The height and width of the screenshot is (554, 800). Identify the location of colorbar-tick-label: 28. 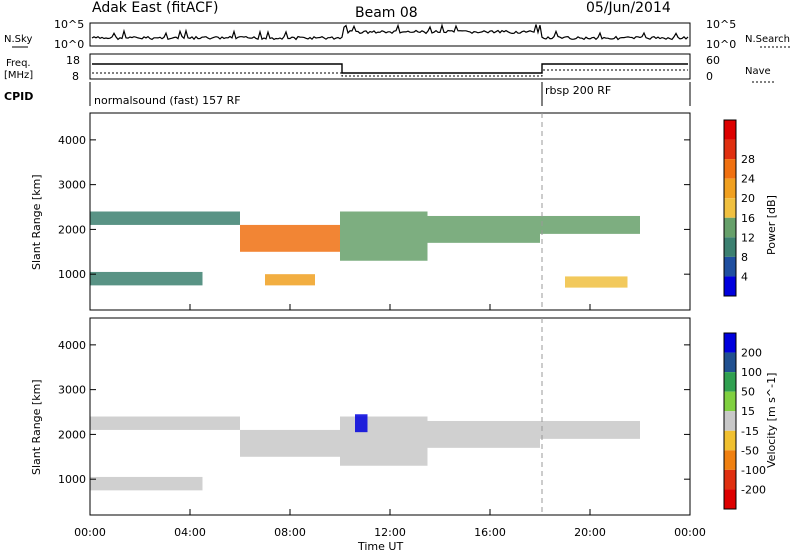
(748, 159).